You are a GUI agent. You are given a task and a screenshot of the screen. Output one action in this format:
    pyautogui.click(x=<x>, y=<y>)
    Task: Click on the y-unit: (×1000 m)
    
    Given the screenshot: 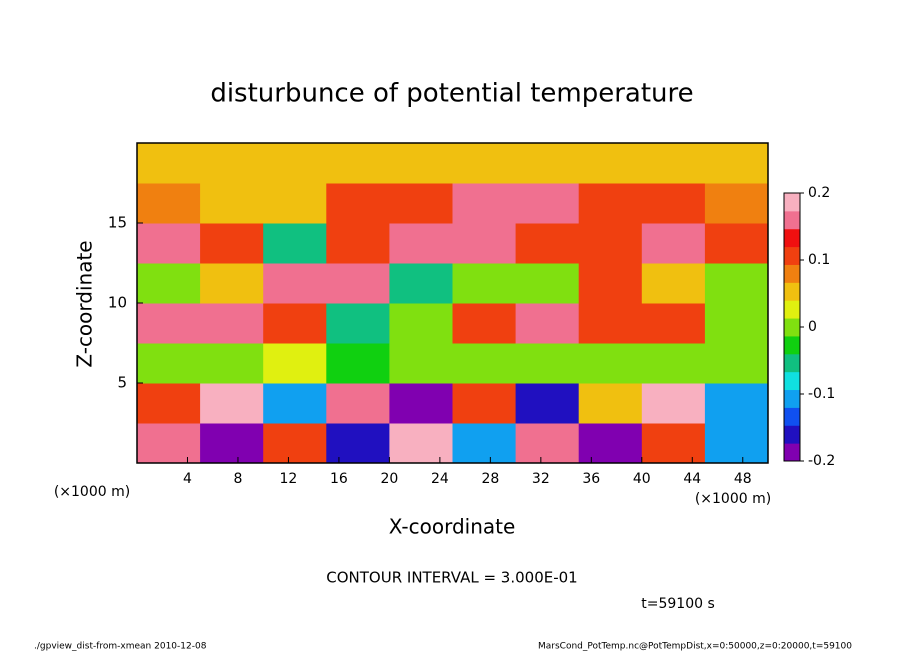 What is the action you would take?
    pyautogui.click(x=92, y=492)
    